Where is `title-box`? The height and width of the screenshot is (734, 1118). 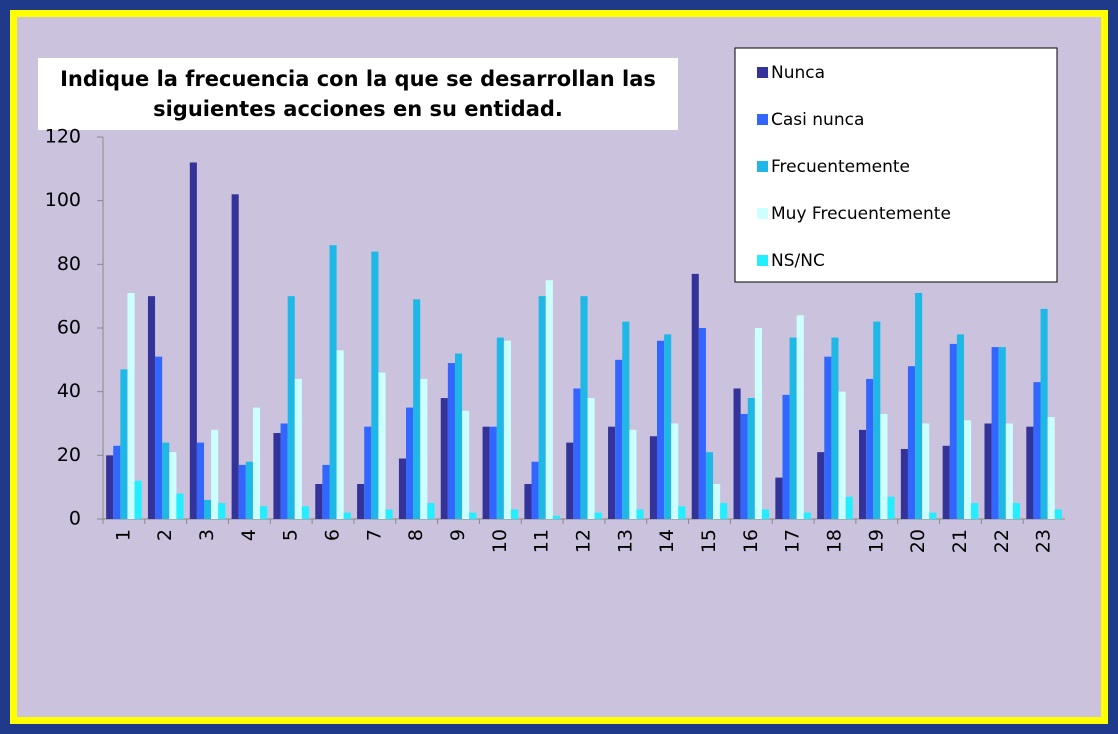
title-box is located at coordinates (358, 94).